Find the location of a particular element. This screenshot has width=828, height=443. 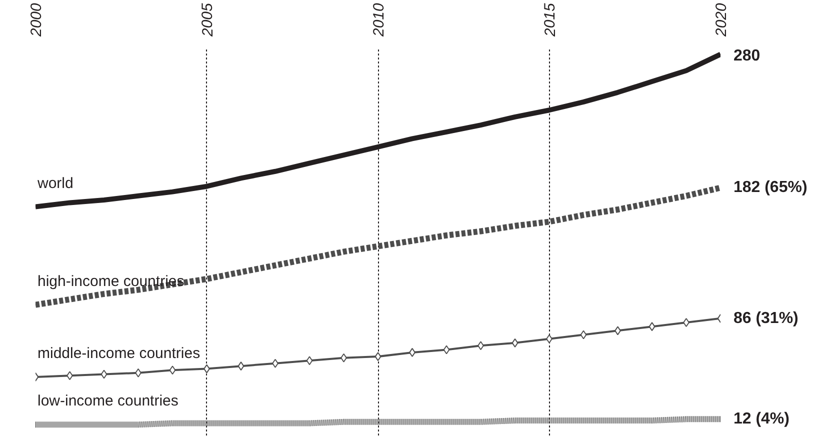

data-label: 12 (4%) is located at coordinates (761, 419).